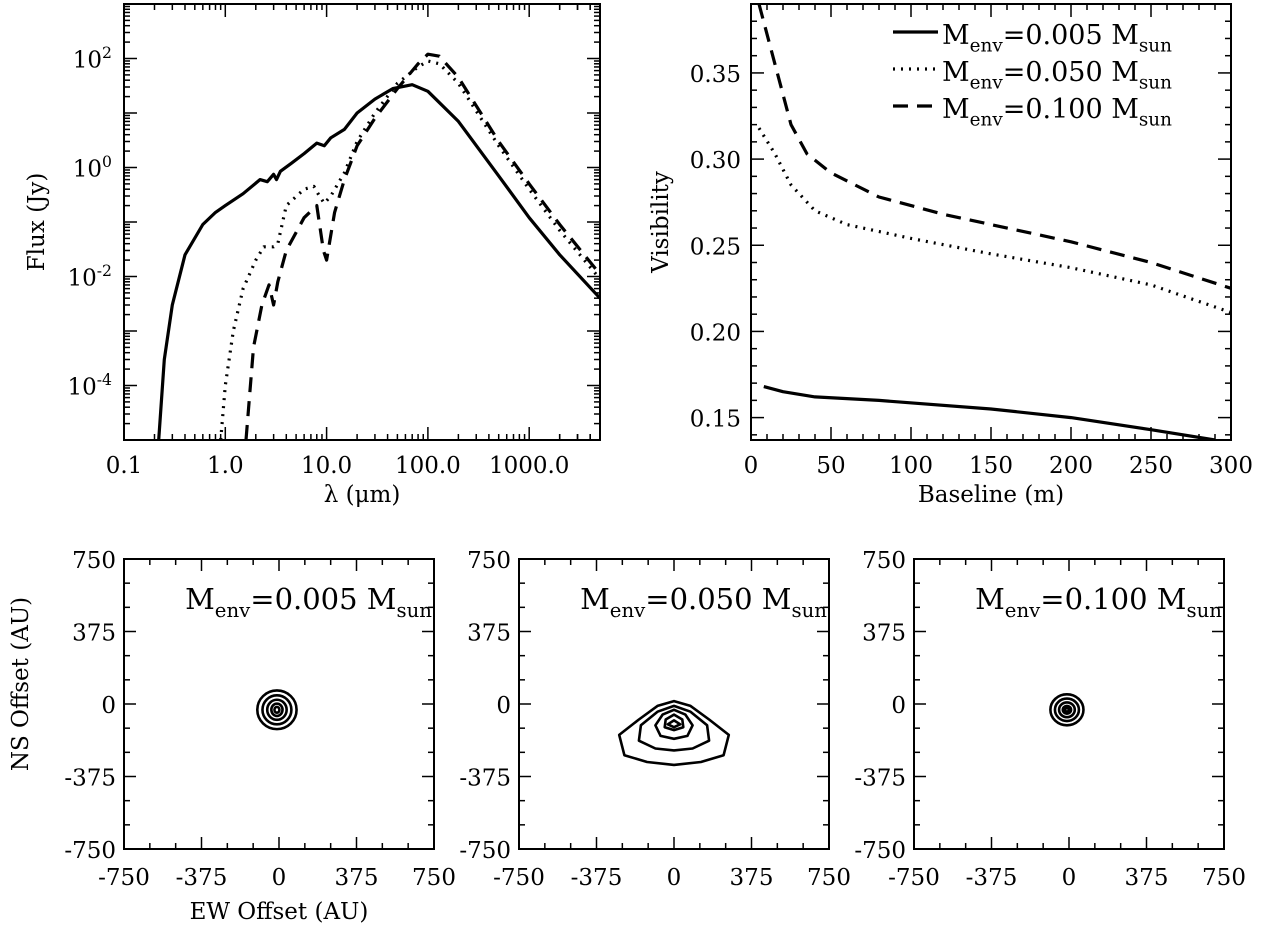  I want to click on sed-ytick-label: 10⁰, so click(92, 167).